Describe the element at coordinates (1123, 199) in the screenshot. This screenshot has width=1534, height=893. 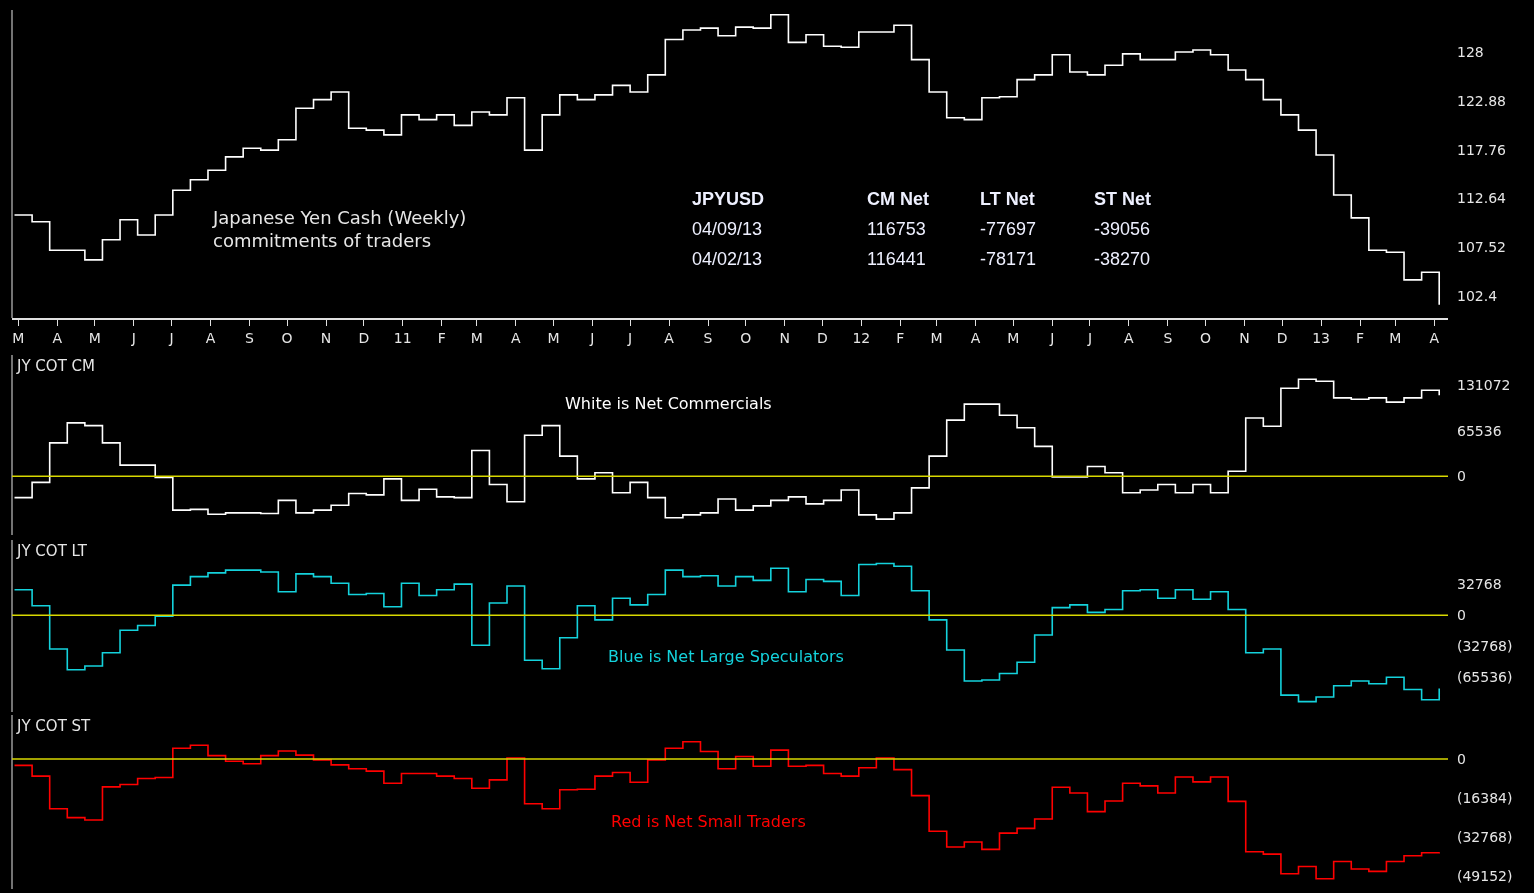
I see `annotation: ST Net` at that location.